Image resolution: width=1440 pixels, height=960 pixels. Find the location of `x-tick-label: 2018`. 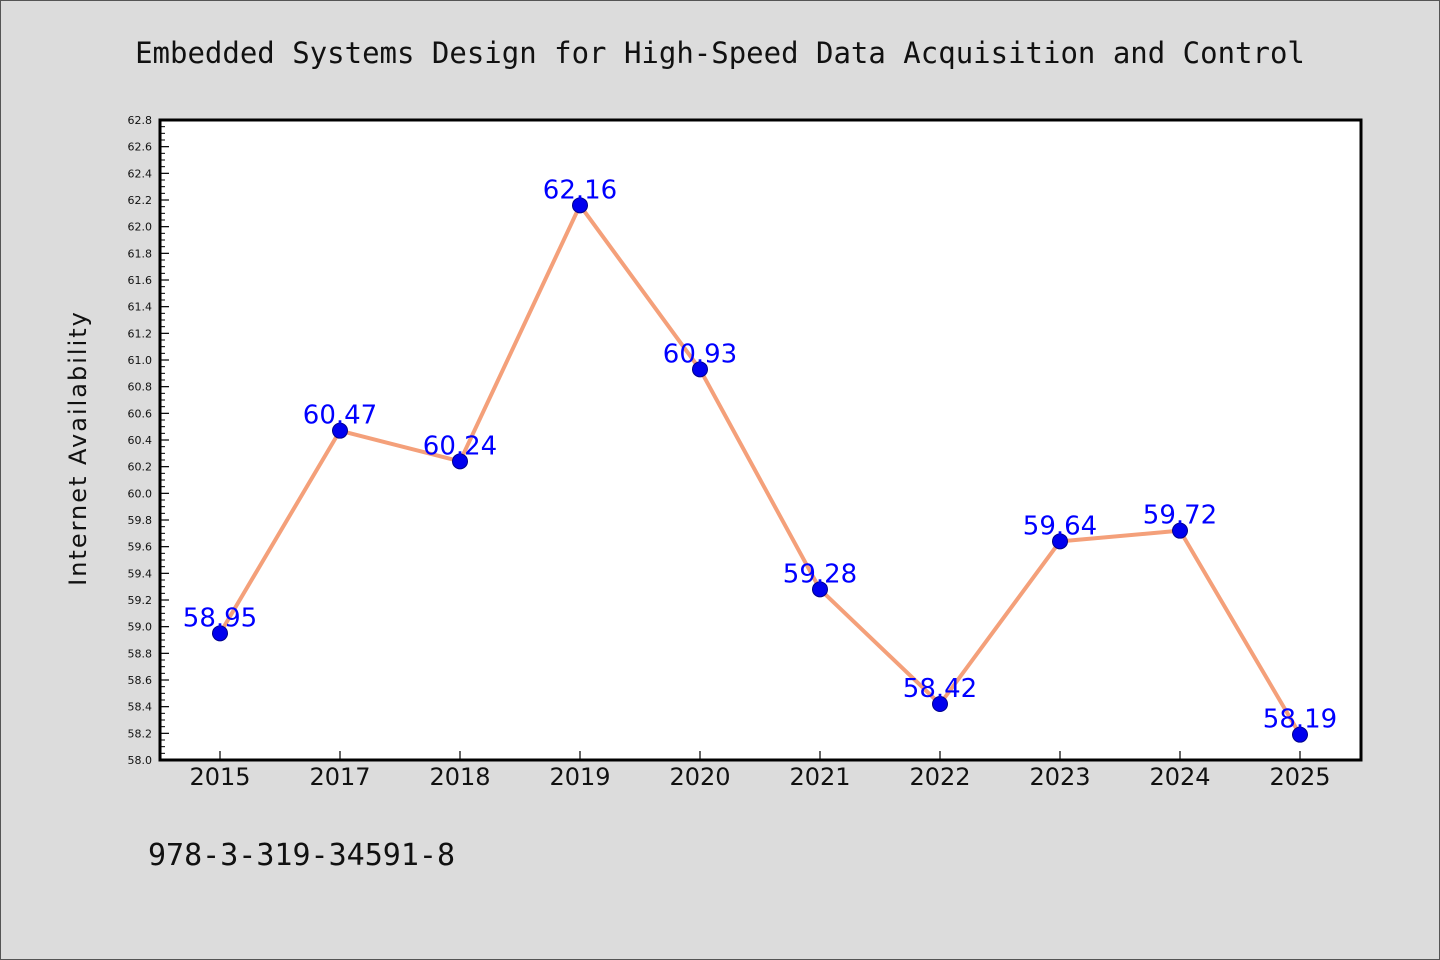

x-tick-label: 2018 is located at coordinates (459, 777).